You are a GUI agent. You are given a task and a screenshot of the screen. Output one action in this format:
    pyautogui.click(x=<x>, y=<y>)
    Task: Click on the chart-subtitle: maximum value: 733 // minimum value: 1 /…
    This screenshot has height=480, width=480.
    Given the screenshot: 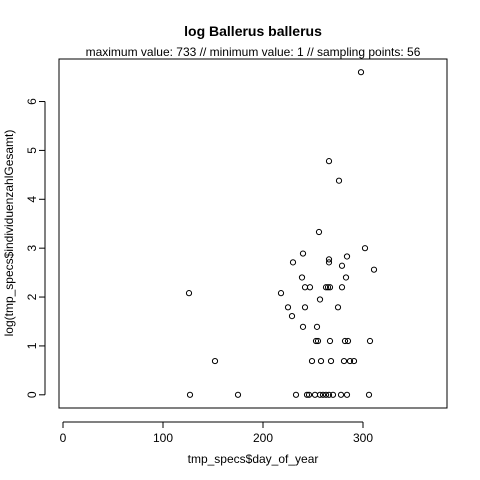 What is the action you would take?
    pyautogui.click(x=253, y=52)
    